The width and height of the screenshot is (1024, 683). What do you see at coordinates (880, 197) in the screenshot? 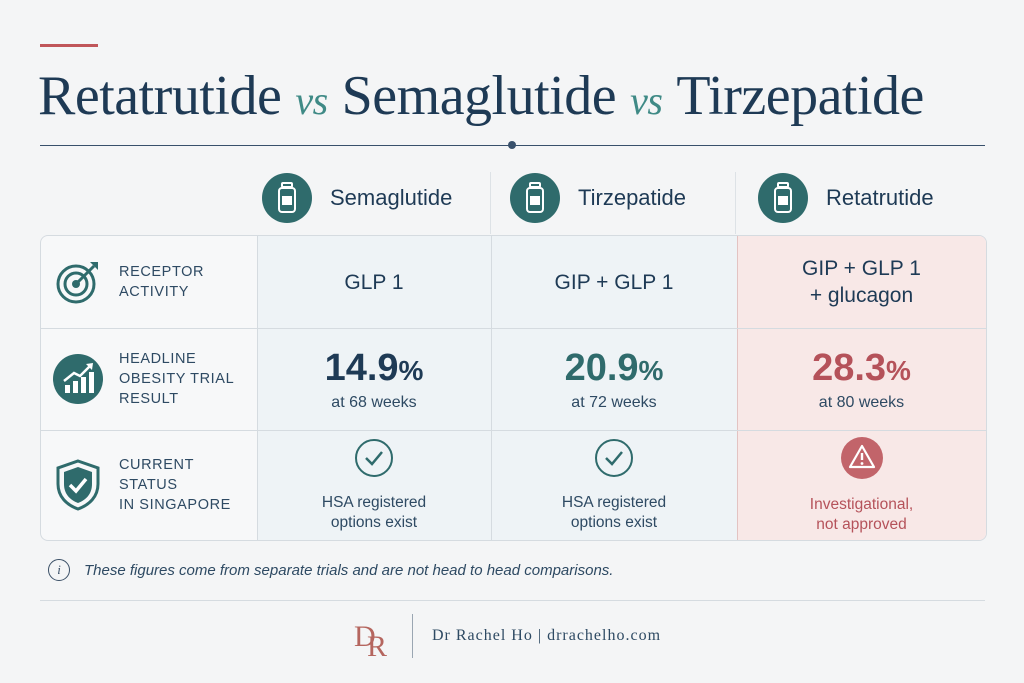
I see `column-header-label: Retatrutide` at bounding box center [880, 197].